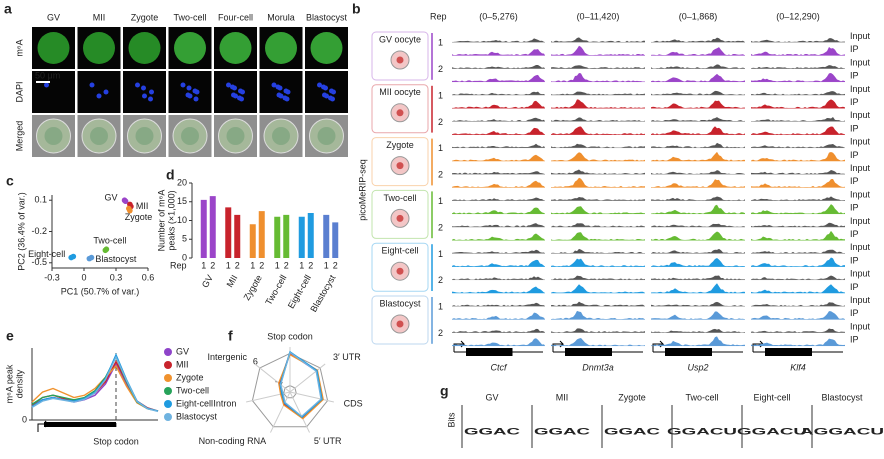 The height and width of the screenshot is (459, 884). What do you see at coordinates (697, 367) in the screenshot?
I see `gene-name: Usp2` at bounding box center [697, 367].